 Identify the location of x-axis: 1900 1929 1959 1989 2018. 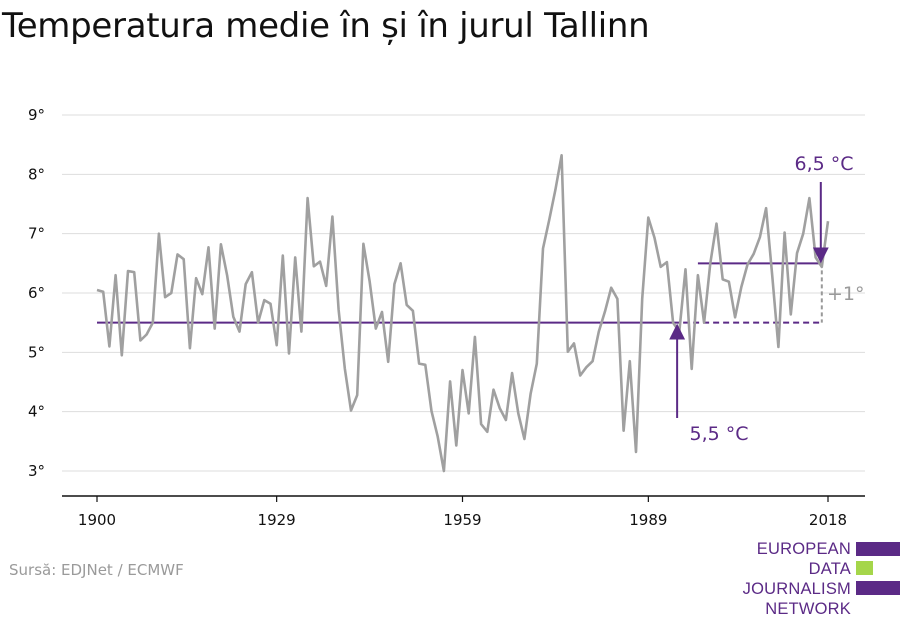
(463, 512).